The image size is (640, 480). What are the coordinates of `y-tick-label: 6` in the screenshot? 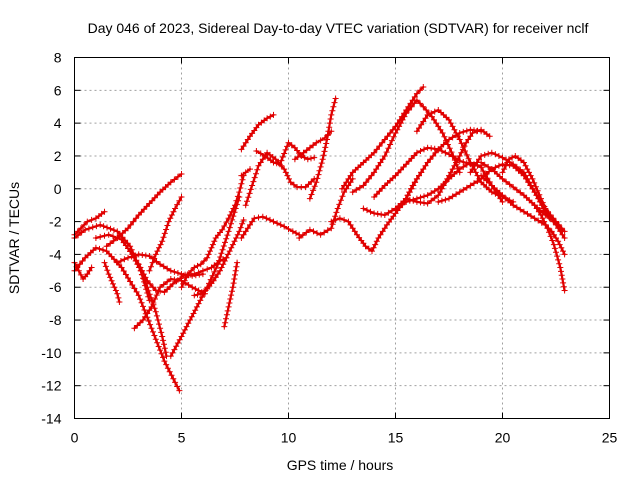 It's located at (58, 90).